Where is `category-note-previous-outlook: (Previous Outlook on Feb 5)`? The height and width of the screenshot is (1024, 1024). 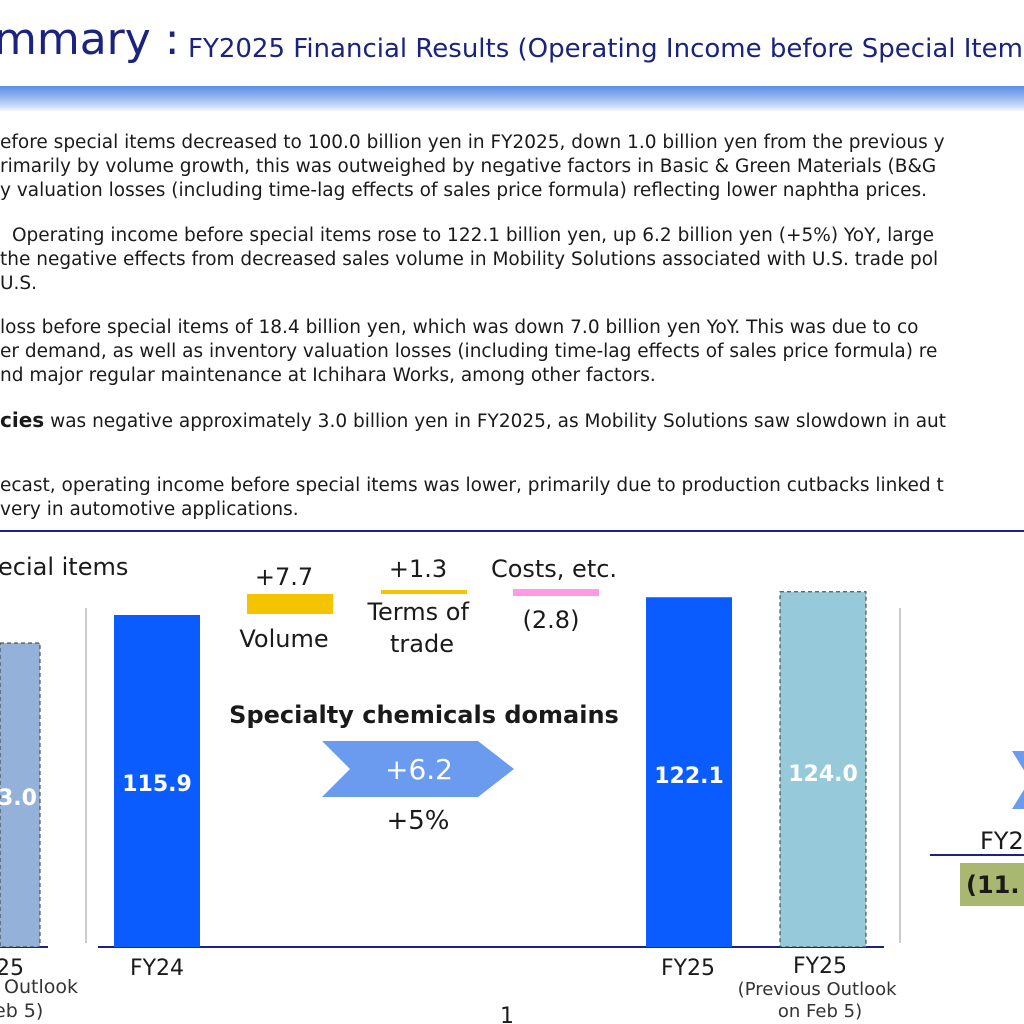 category-note-previous-outlook: (Previous Outlook on Feb 5) is located at coordinates (820, 1000).